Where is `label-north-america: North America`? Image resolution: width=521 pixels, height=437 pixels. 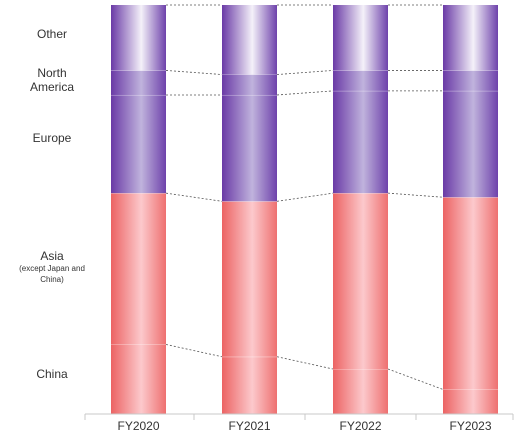 label-north-america: North America is located at coordinates (52, 80).